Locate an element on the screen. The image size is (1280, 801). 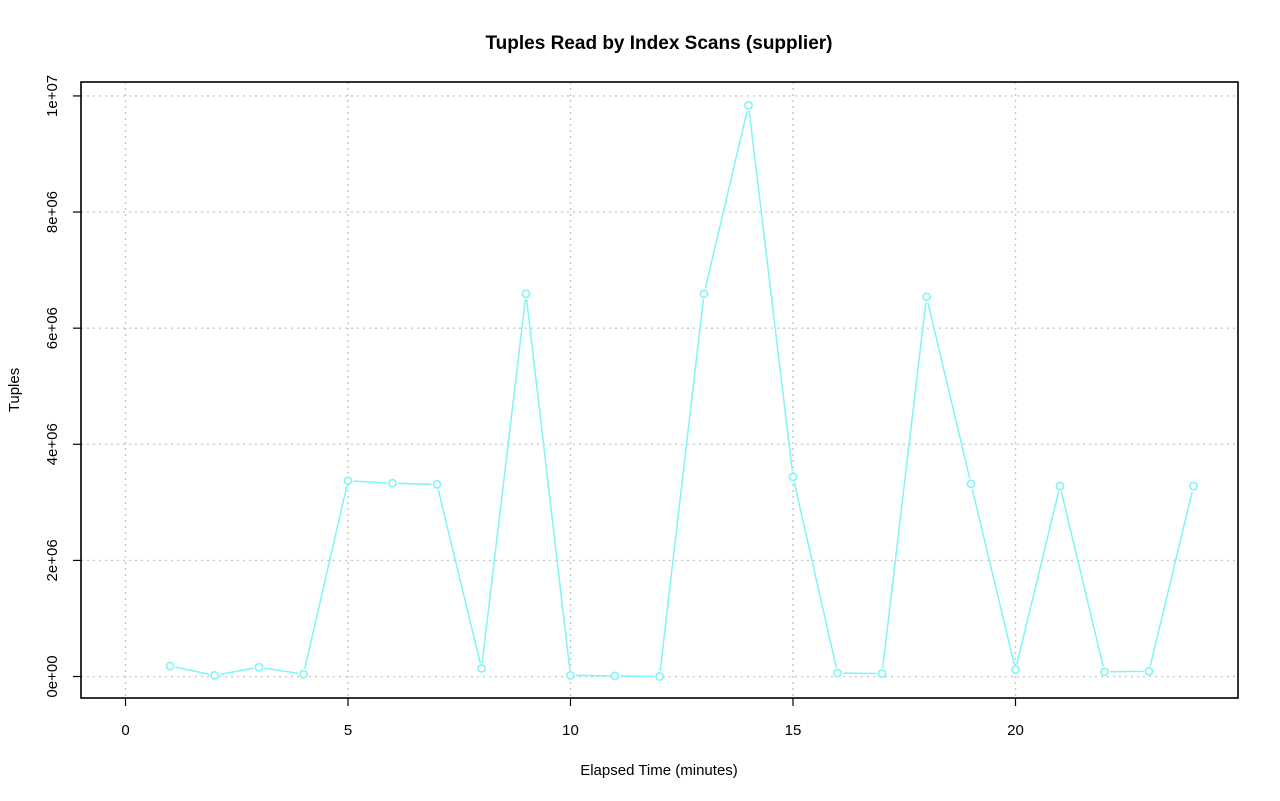
y-axis: 0e+00 2e+06 4e+06 6e+06 8e+06 1e+07 is located at coordinates (62, 386).